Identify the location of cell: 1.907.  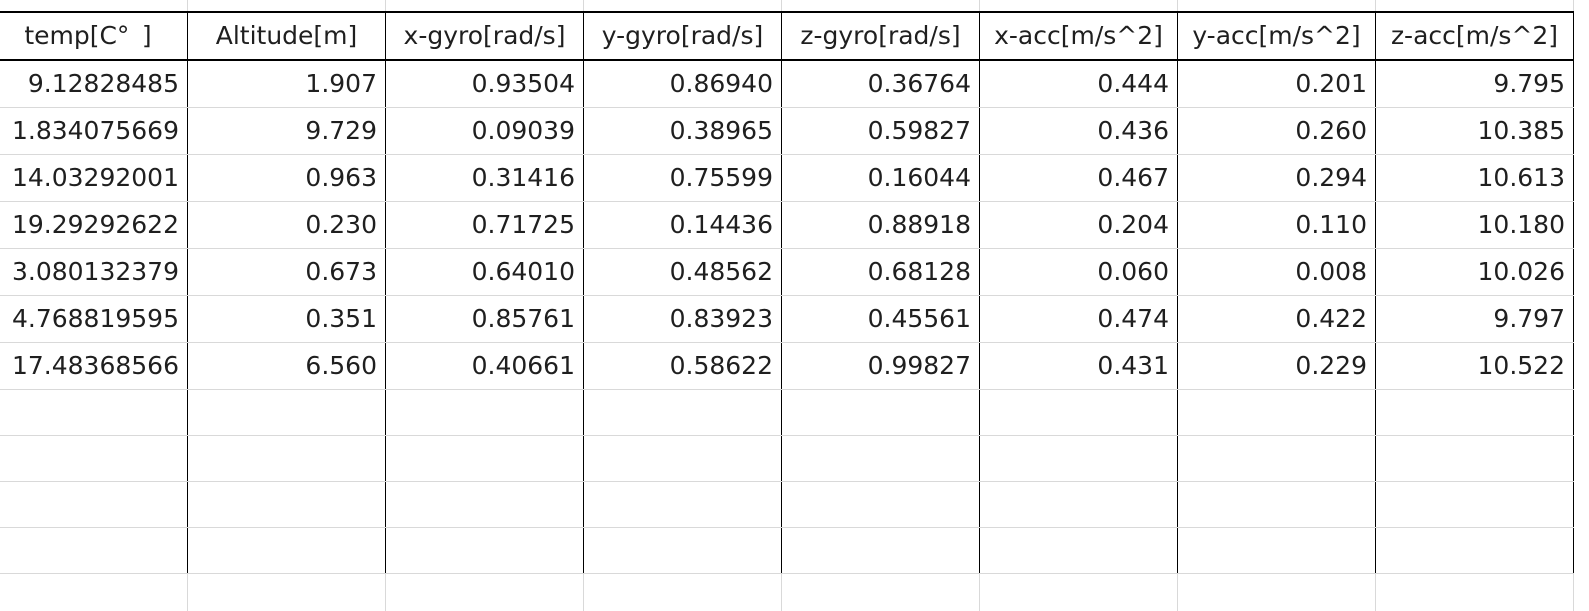
(286, 84).